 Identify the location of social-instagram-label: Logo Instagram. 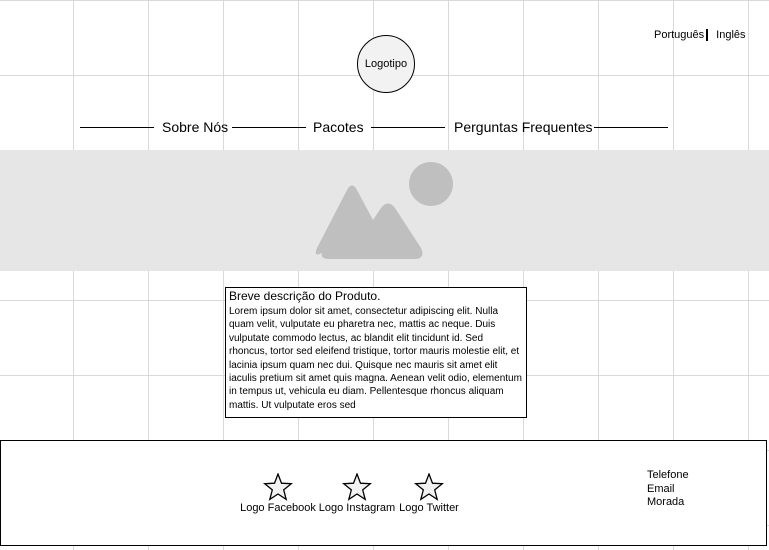
(357, 508).